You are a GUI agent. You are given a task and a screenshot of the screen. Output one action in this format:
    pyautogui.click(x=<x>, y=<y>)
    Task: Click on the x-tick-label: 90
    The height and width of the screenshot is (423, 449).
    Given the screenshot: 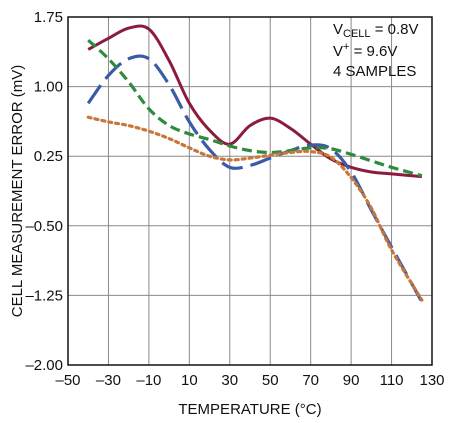 What is the action you would take?
    pyautogui.click(x=351, y=380)
    